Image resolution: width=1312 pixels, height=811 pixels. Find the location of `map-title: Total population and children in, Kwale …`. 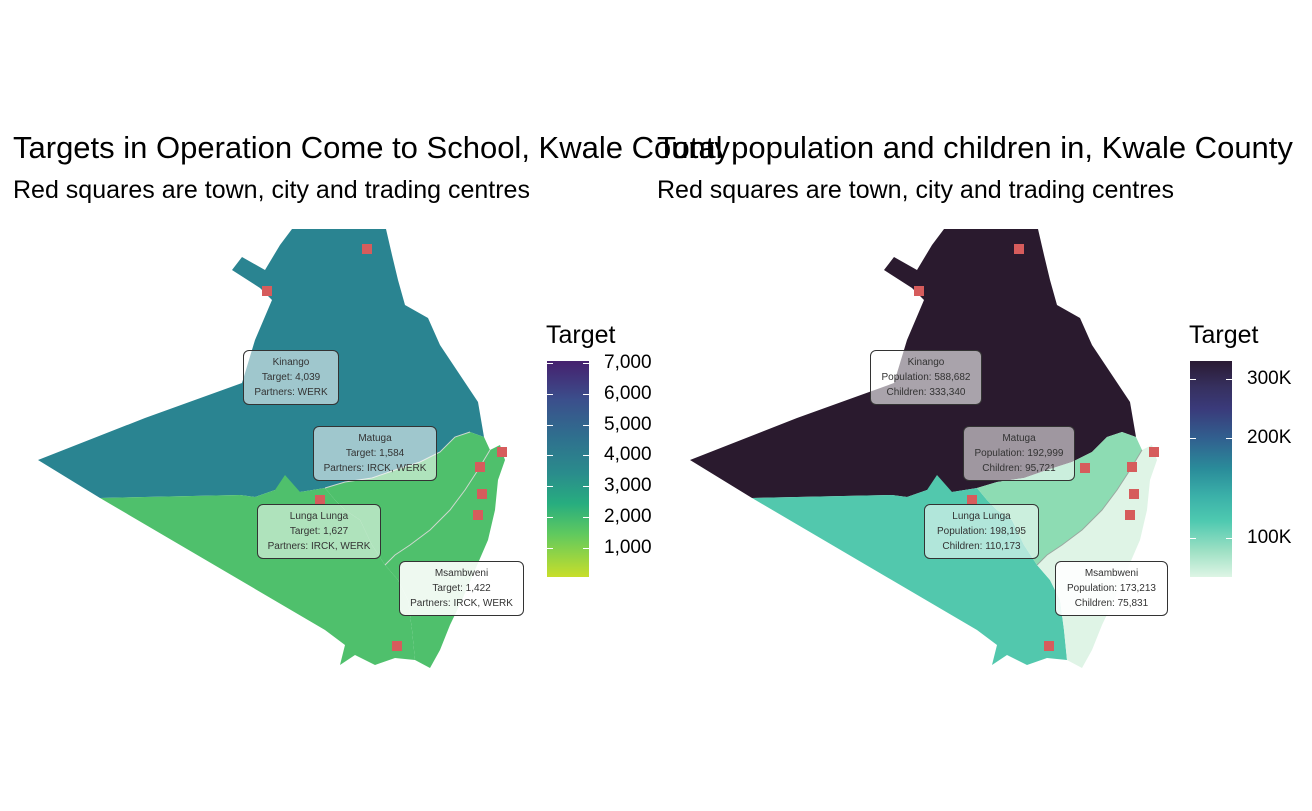

map-title: Total population and children in, Kwale … is located at coordinates (975, 147).